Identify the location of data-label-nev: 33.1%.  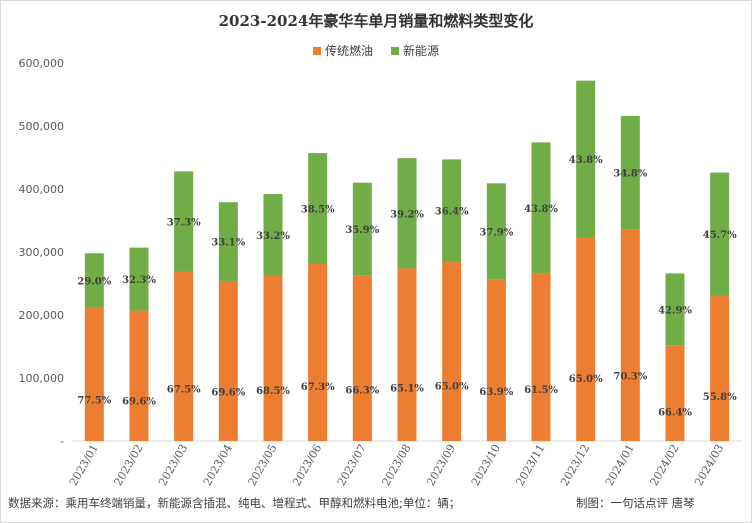
(228, 243).